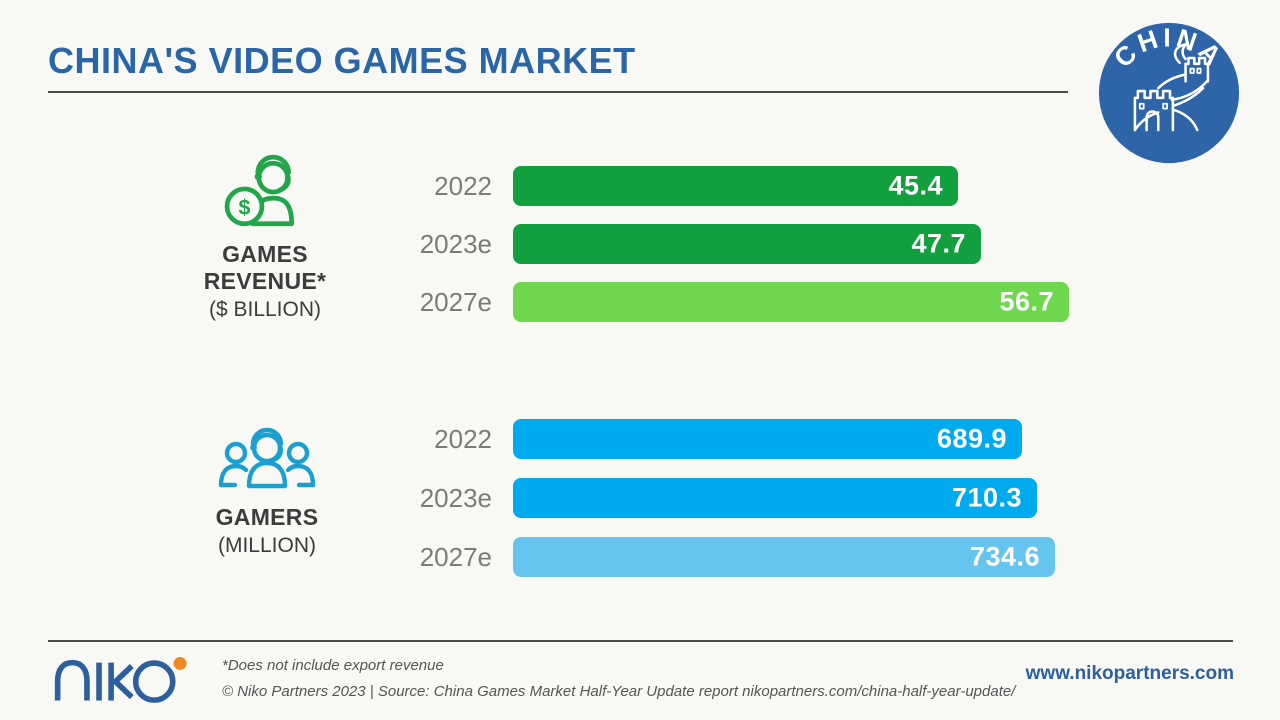  Describe the element at coordinates (1026, 301) in the screenshot. I see `bar-value: 56.7` at that location.